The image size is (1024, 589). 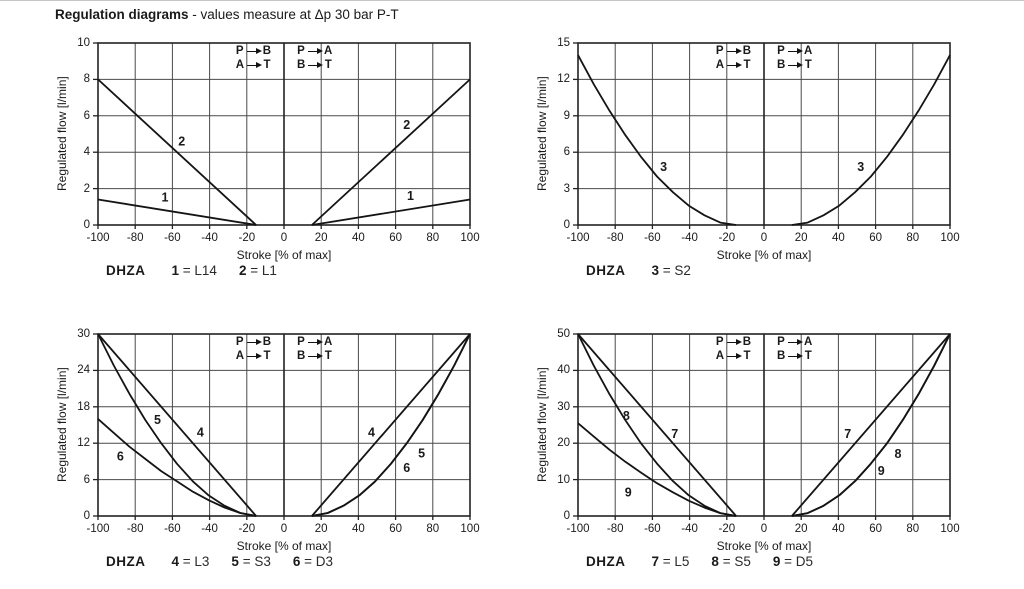 I want to click on curve-2-right, so click(x=391, y=152).